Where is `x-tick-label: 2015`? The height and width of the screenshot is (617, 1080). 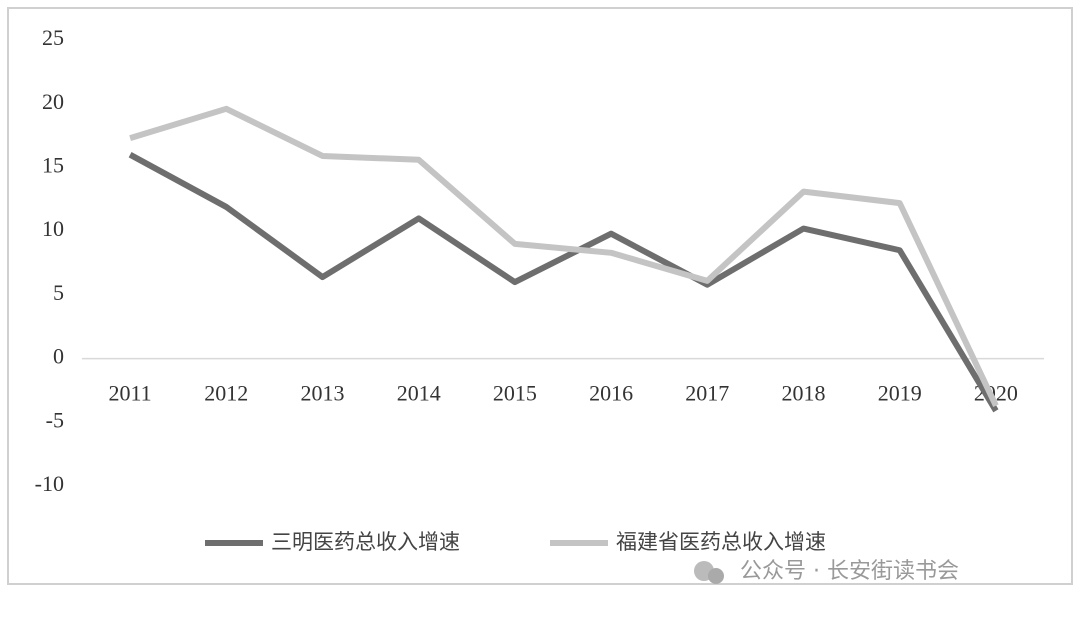
x-tick-label: 2015 is located at coordinates (515, 393).